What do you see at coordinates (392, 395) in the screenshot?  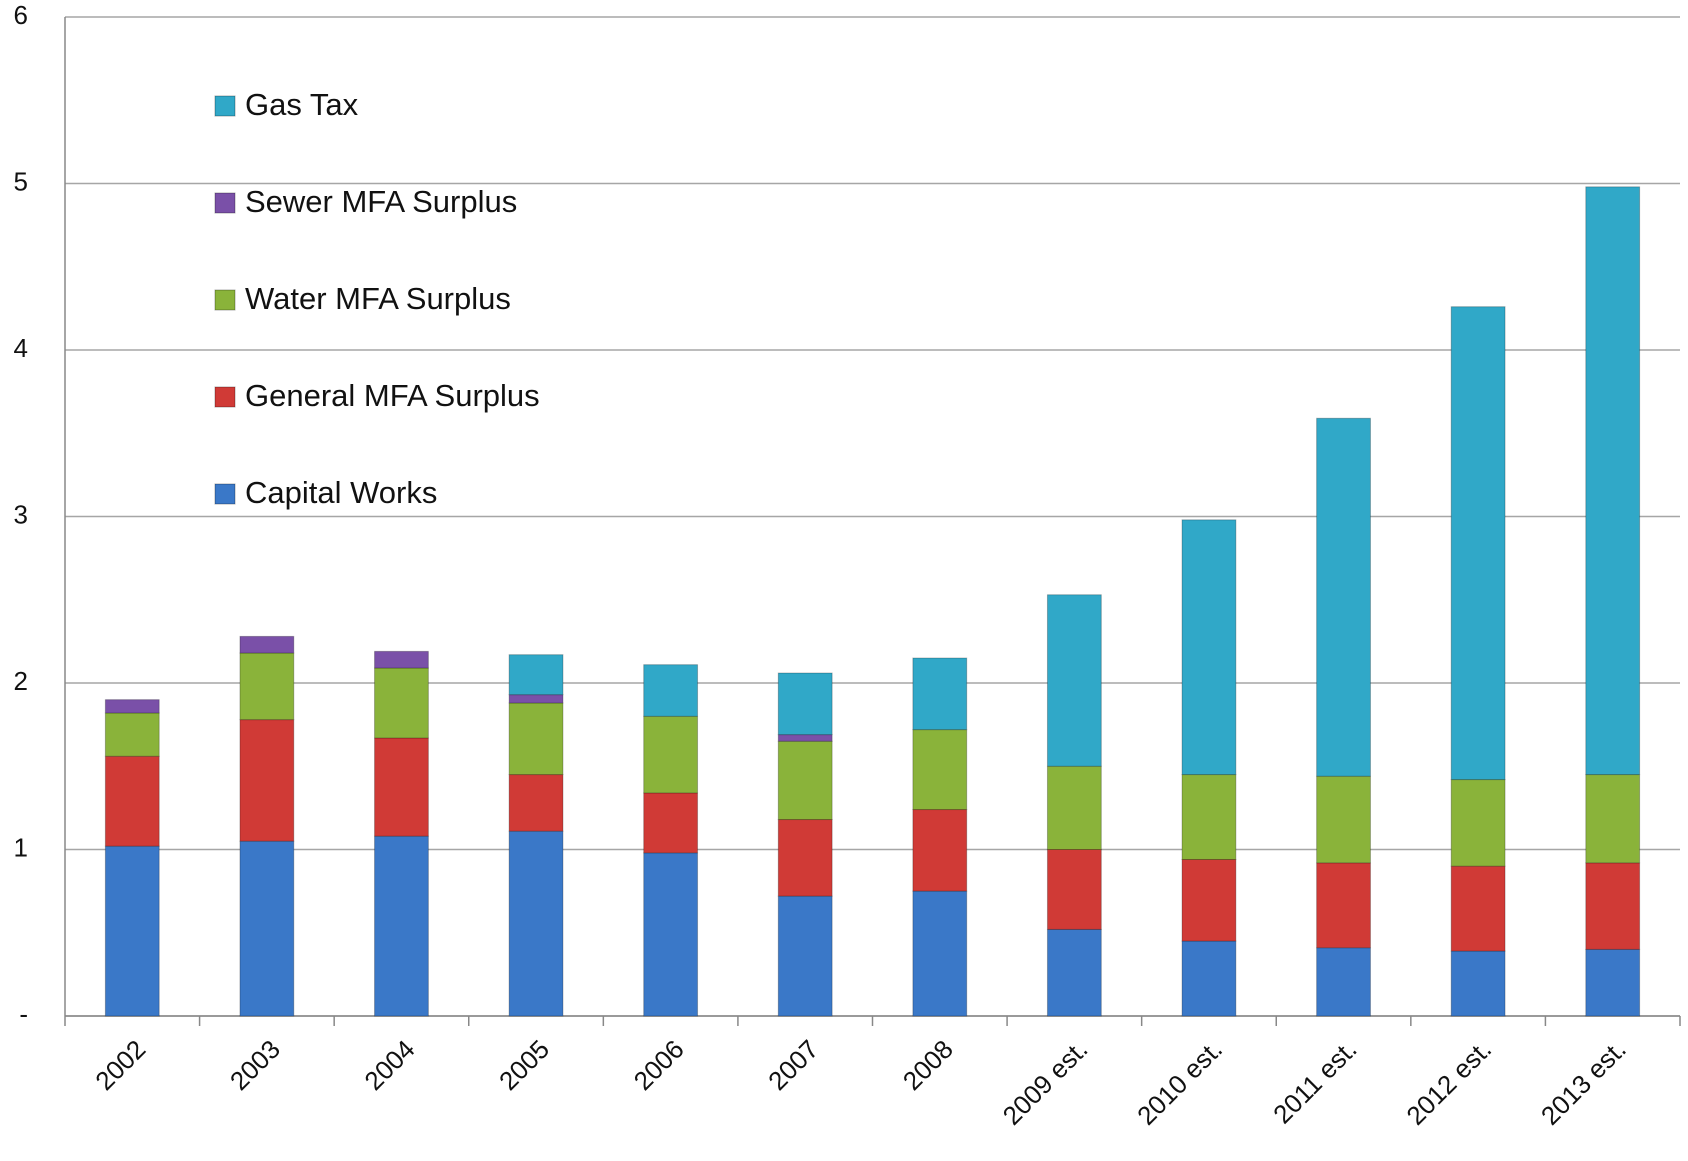 I see `legend-label: General MFA Surplus` at bounding box center [392, 395].